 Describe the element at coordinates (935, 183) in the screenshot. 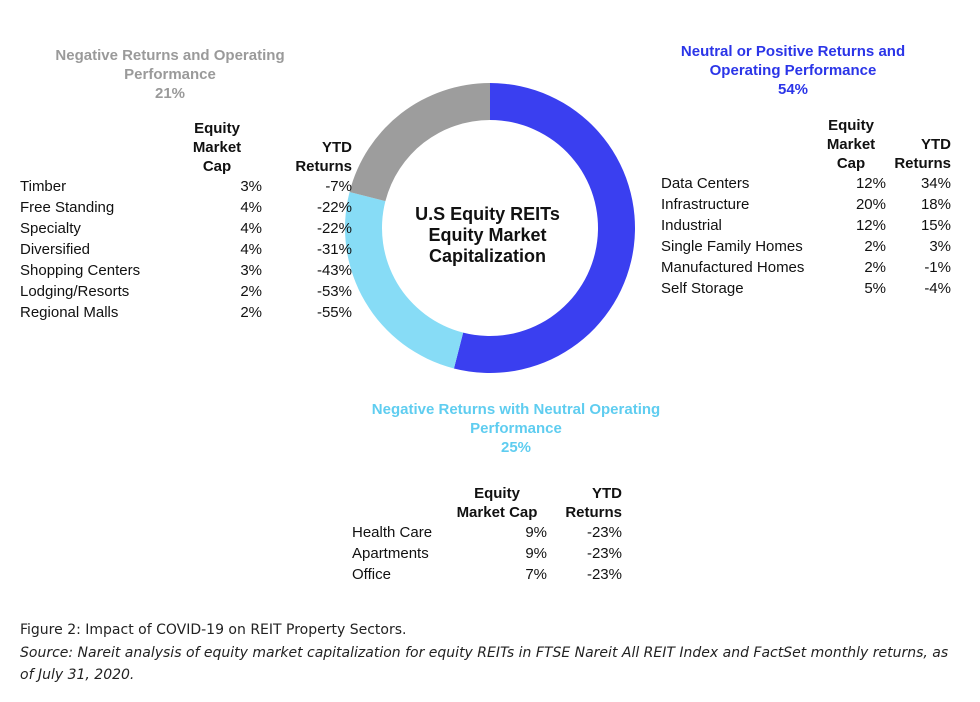

I see `ytd-return-value: 34%` at that location.